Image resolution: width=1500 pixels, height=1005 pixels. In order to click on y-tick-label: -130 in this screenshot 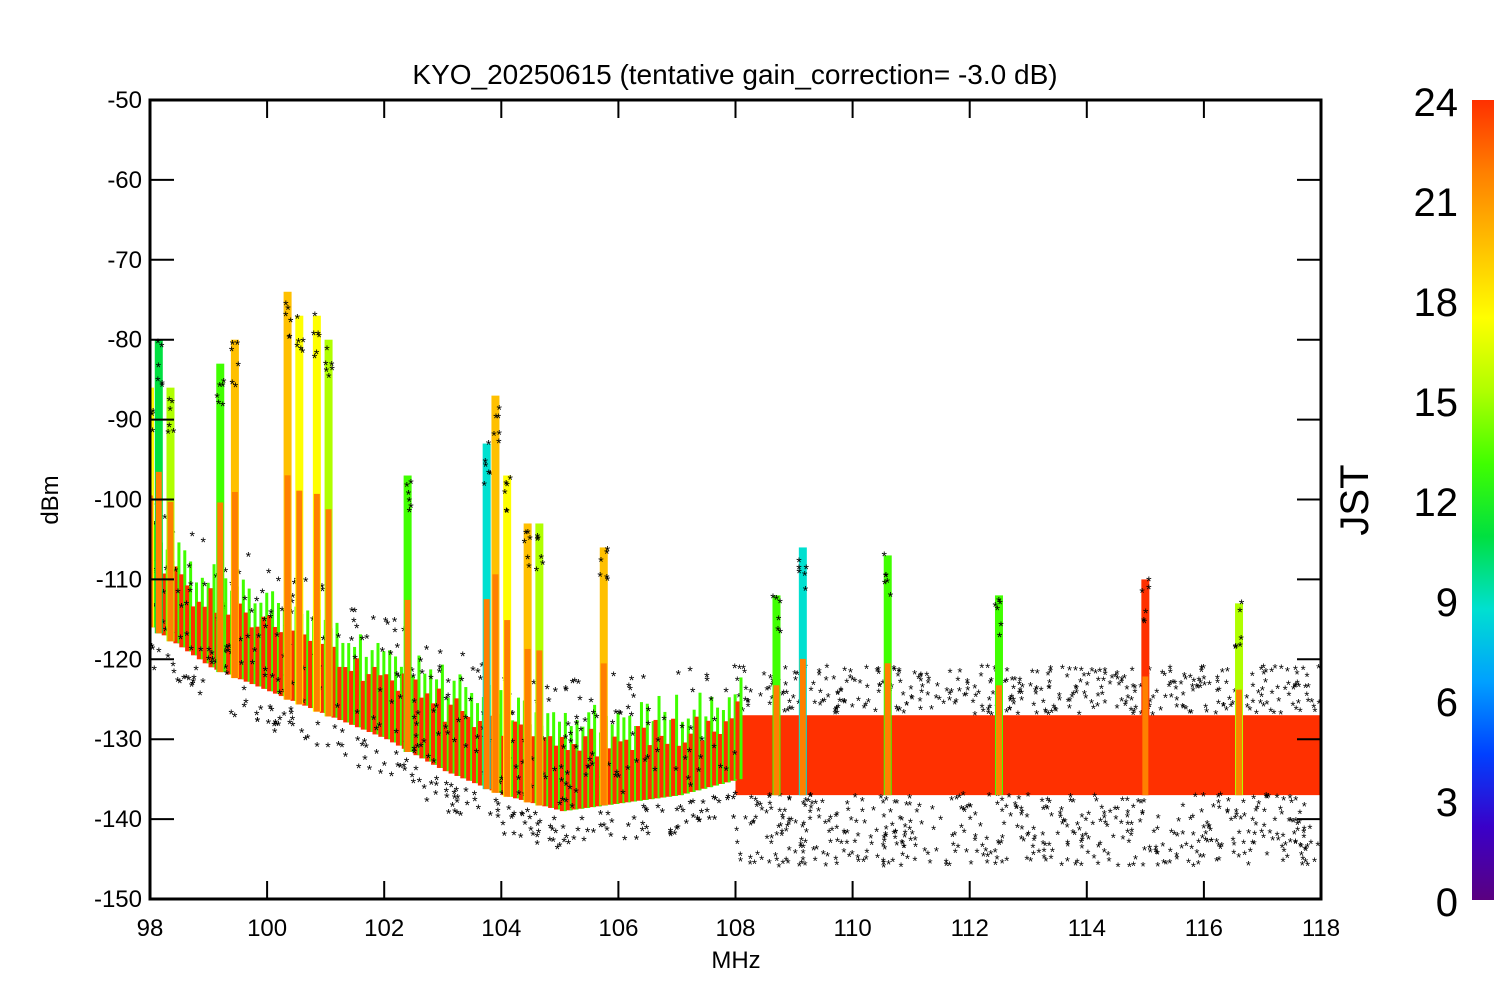, I will do `click(118, 739)`.